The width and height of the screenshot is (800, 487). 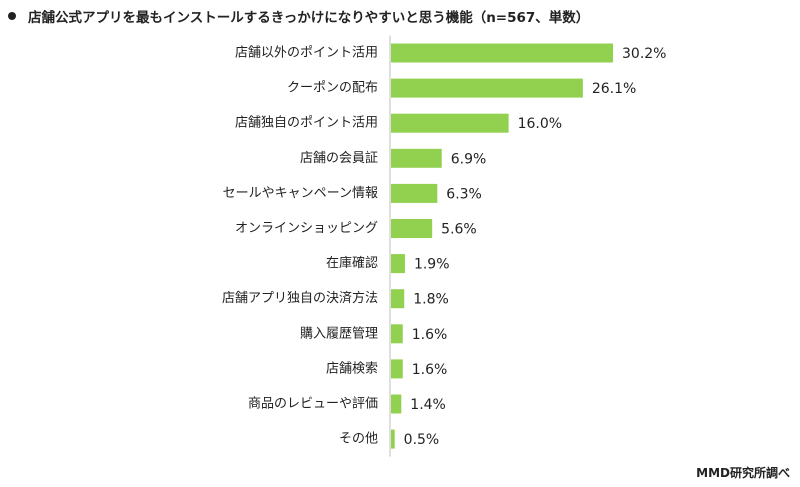 What do you see at coordinates (332, 88) in the screenshot?
I see `category-label: クーポンの配布` at bounding box center [332, 88].